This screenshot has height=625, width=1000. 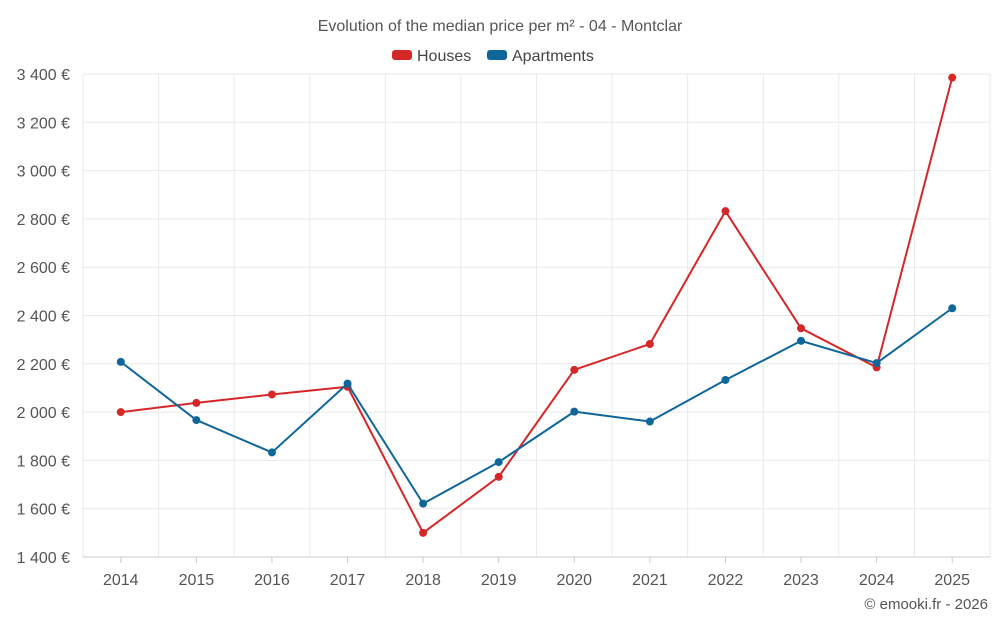 I want to click on legend-label-houses: Houses, so click(x=444, y=56).